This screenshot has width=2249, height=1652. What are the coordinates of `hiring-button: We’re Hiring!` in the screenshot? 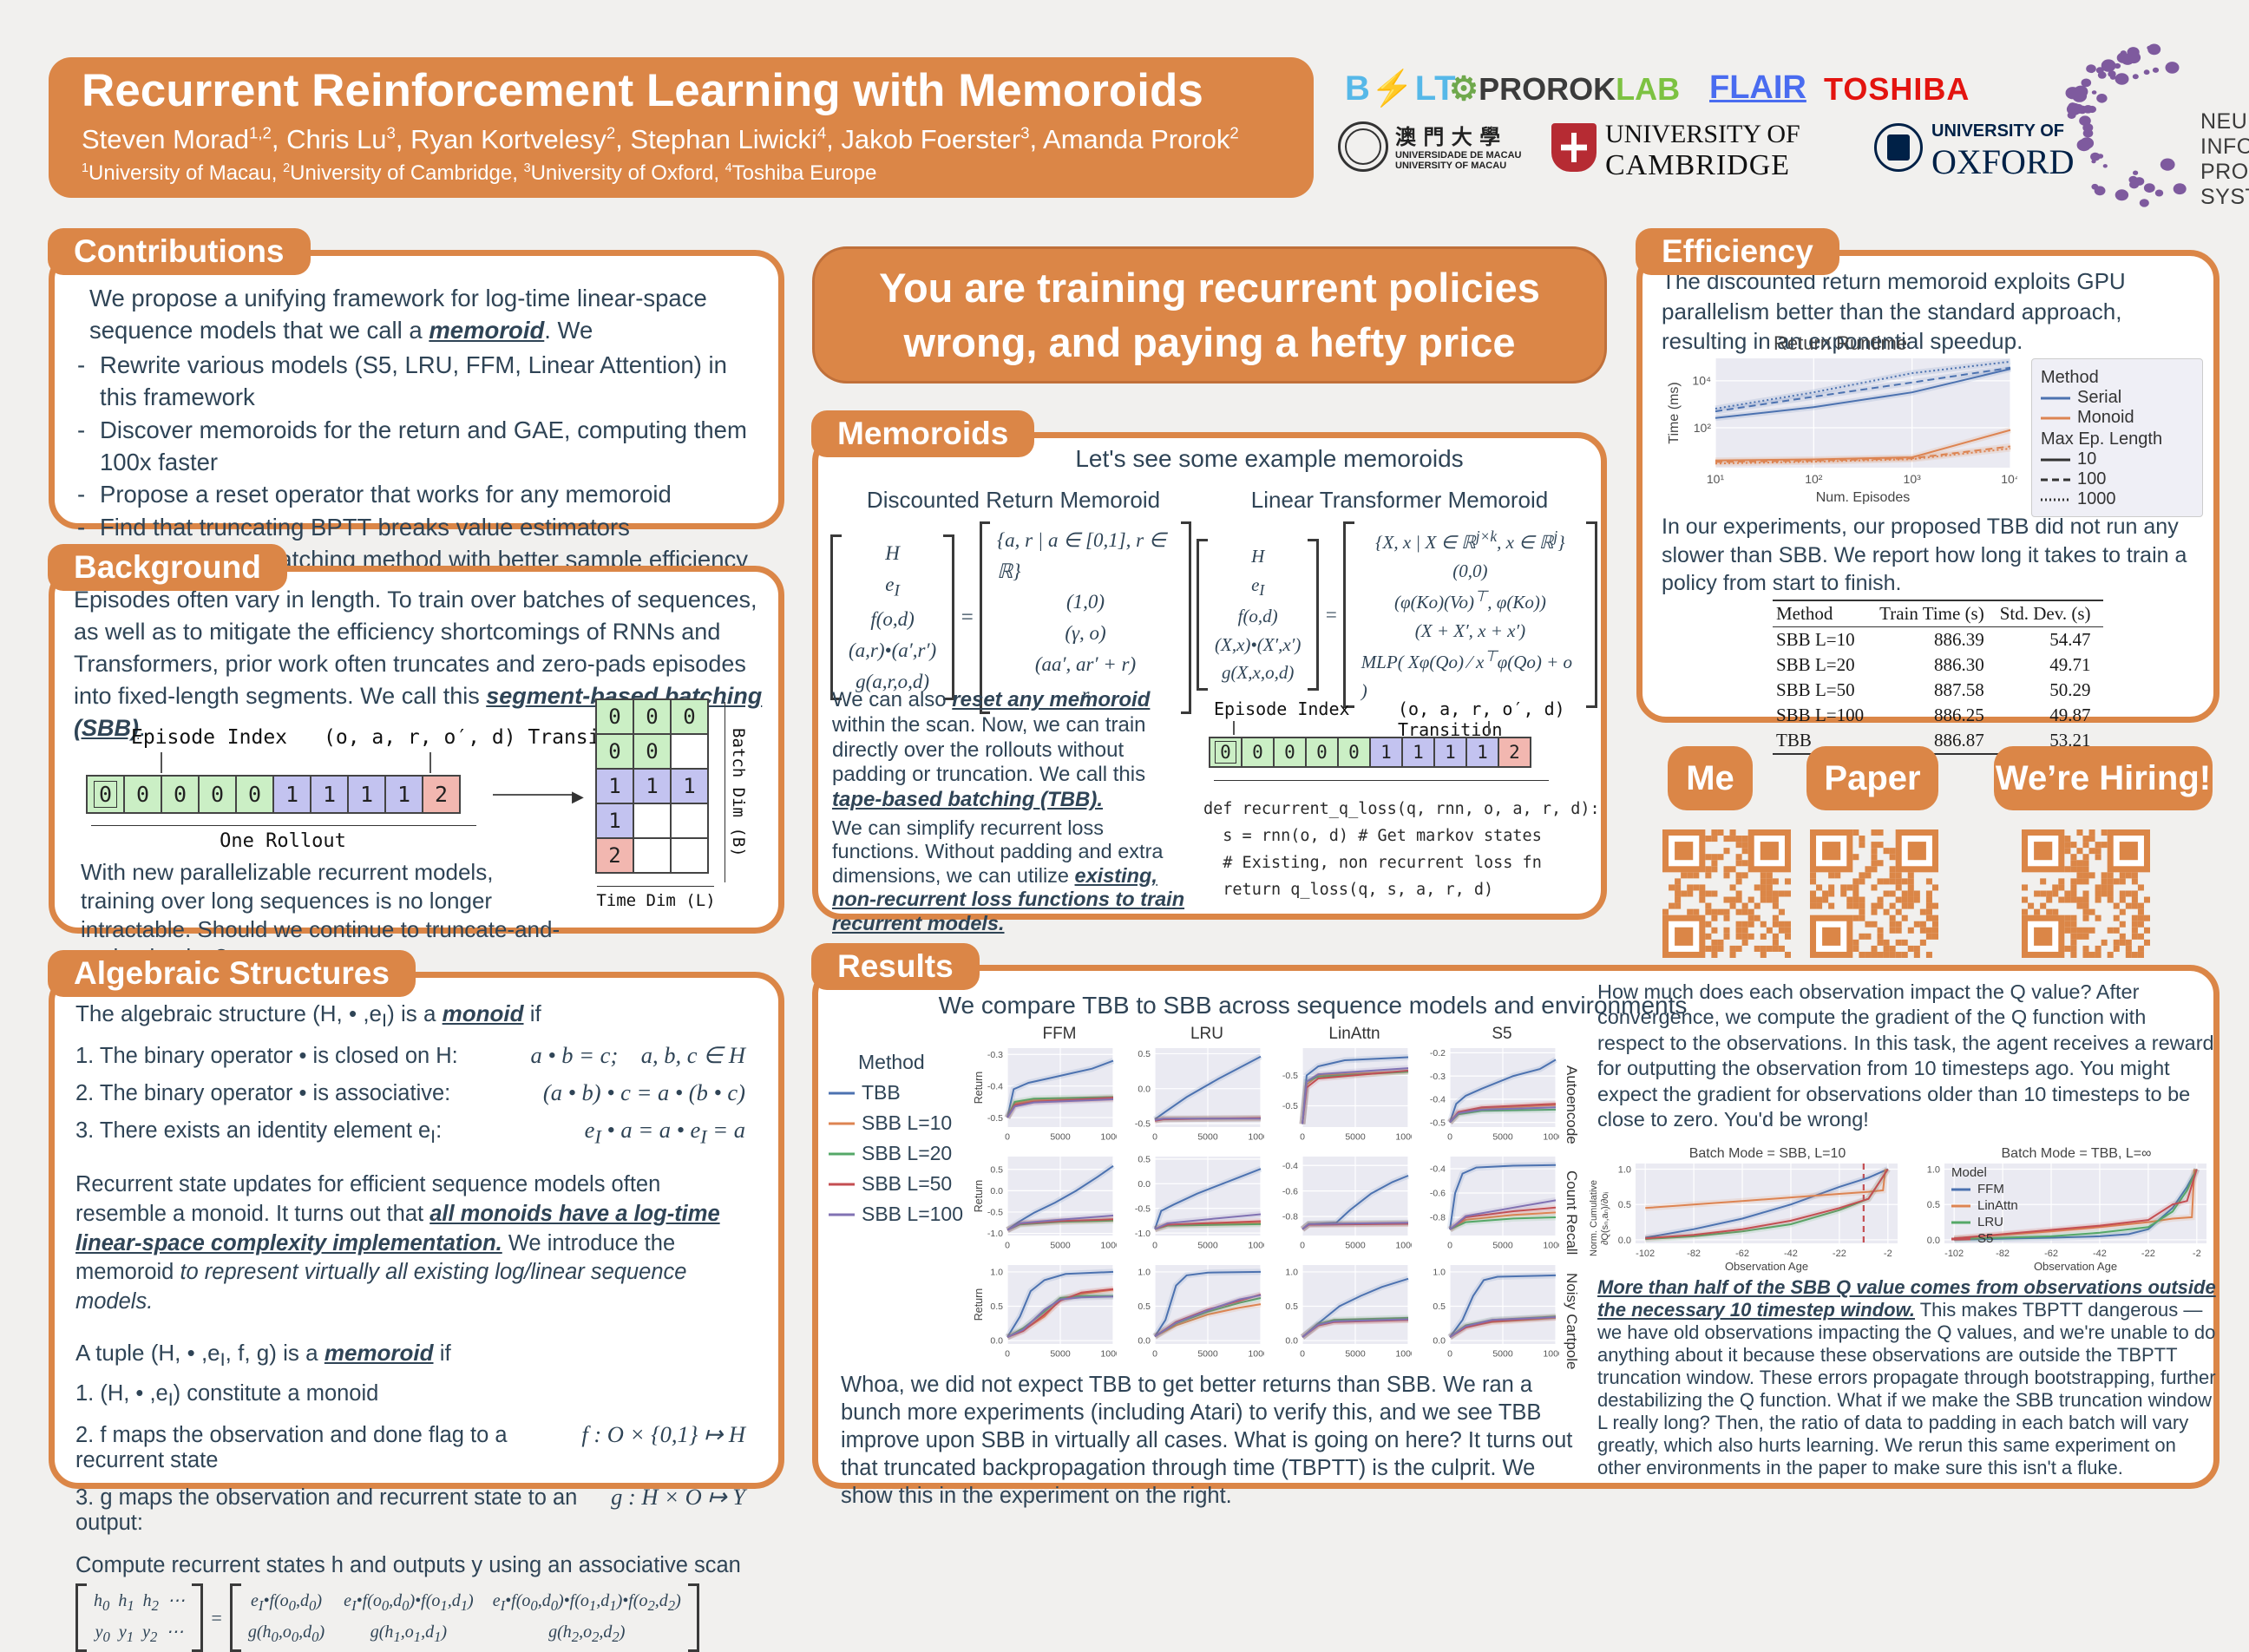 It's located at (2103, 778).